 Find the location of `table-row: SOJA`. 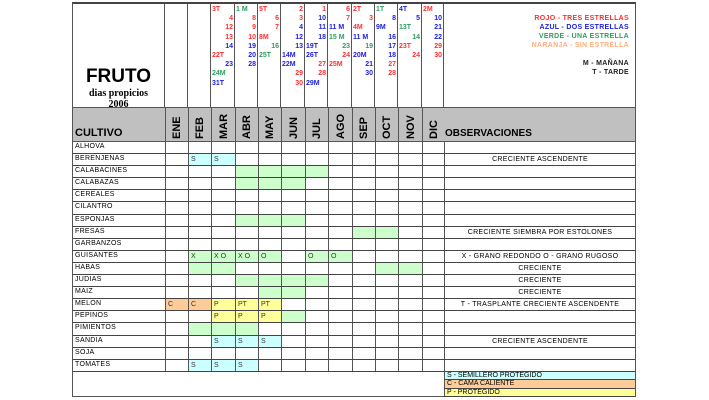

table-row: SOJA is located at coordinates (354, 353).